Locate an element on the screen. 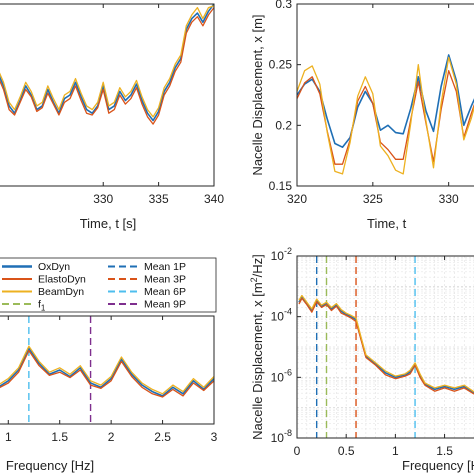  y-tick-exp: -8 is located at coordinates (288, 433).